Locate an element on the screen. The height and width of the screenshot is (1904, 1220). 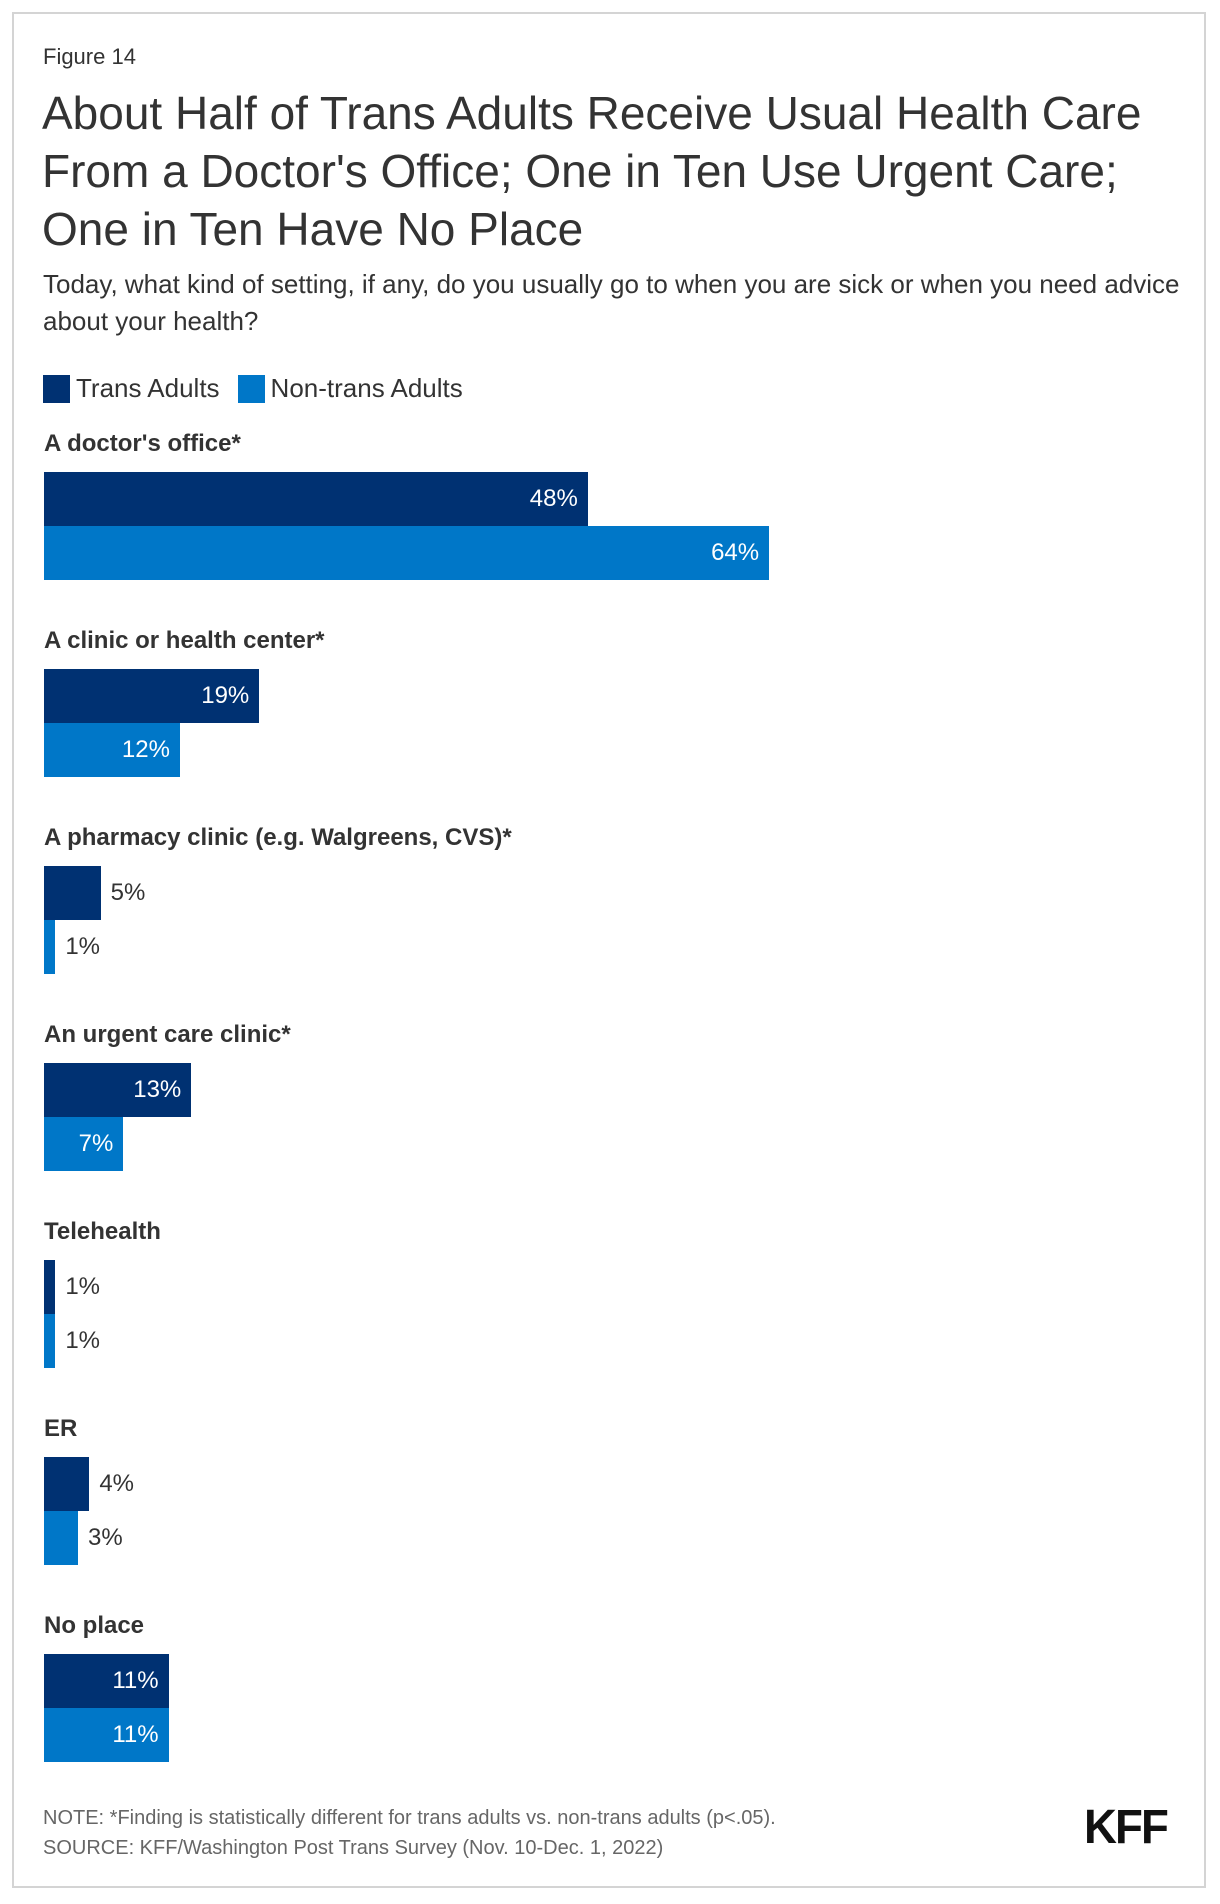
data-label: 5% is located at coordinates (128, 892).